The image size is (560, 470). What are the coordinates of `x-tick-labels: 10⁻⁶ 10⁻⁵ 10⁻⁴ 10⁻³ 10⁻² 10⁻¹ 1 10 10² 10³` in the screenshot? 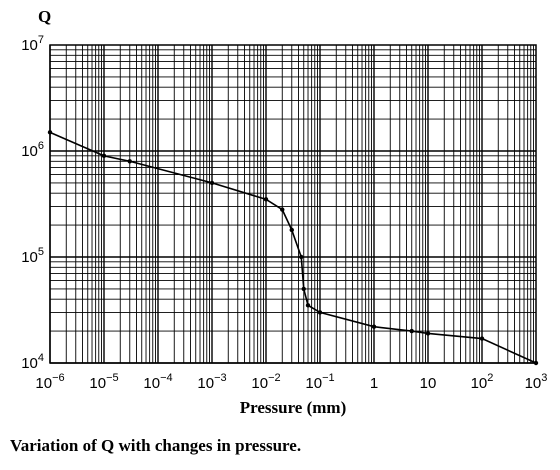 It's located at (291, 382).